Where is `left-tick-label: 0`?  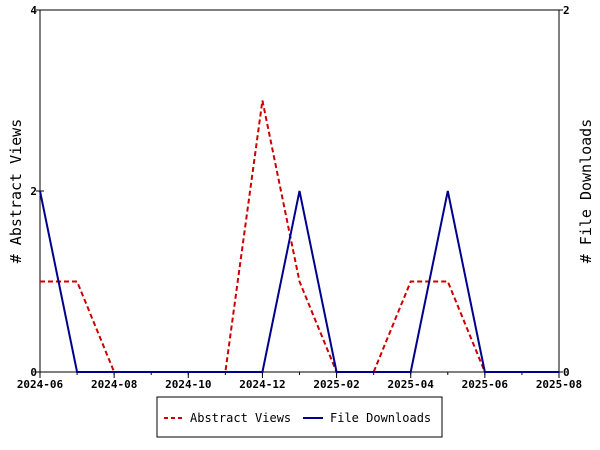
left-tick-label: 0 is located at coordinates (33, 372).